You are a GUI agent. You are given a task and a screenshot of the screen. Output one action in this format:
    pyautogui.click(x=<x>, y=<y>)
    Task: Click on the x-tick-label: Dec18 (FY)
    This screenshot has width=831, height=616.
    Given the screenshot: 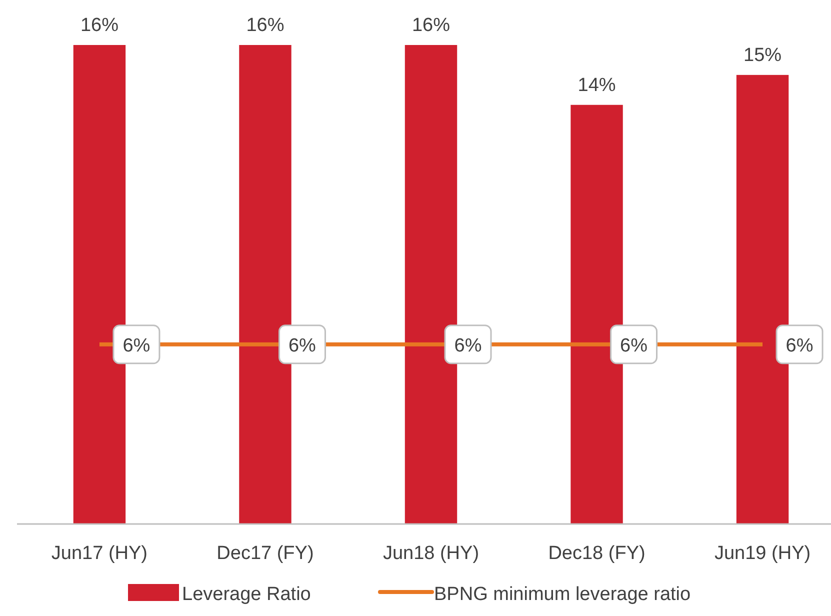 What is the action you would take?
    pyautogui.click(x=597, y=553)
    